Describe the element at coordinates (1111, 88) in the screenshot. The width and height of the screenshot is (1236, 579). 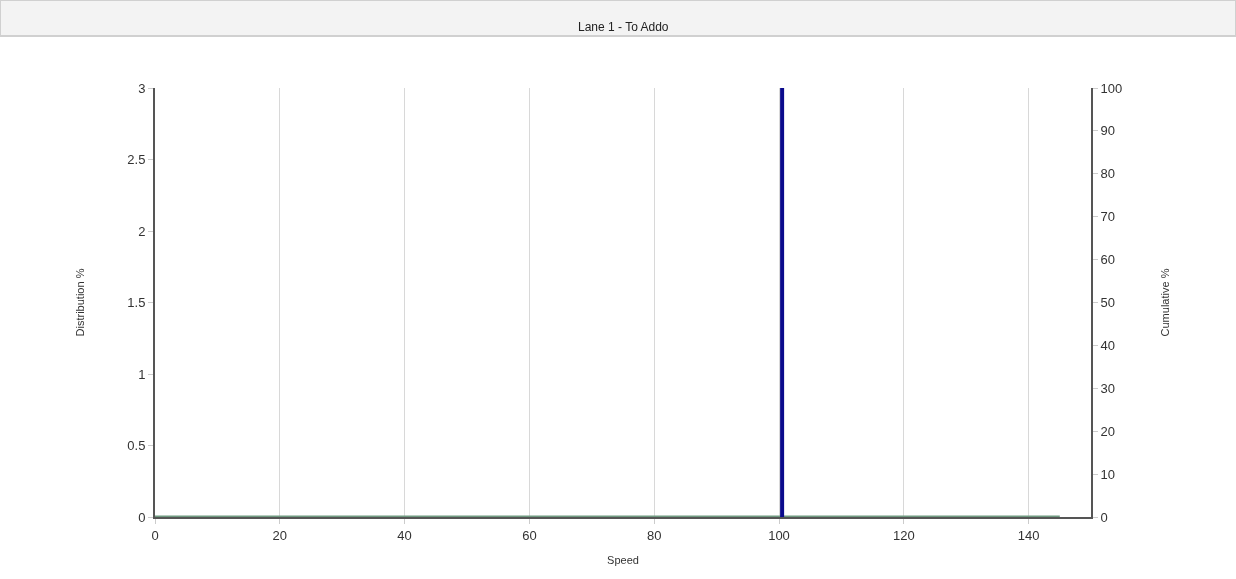
I see `y2-tick-label: 100` at that location.